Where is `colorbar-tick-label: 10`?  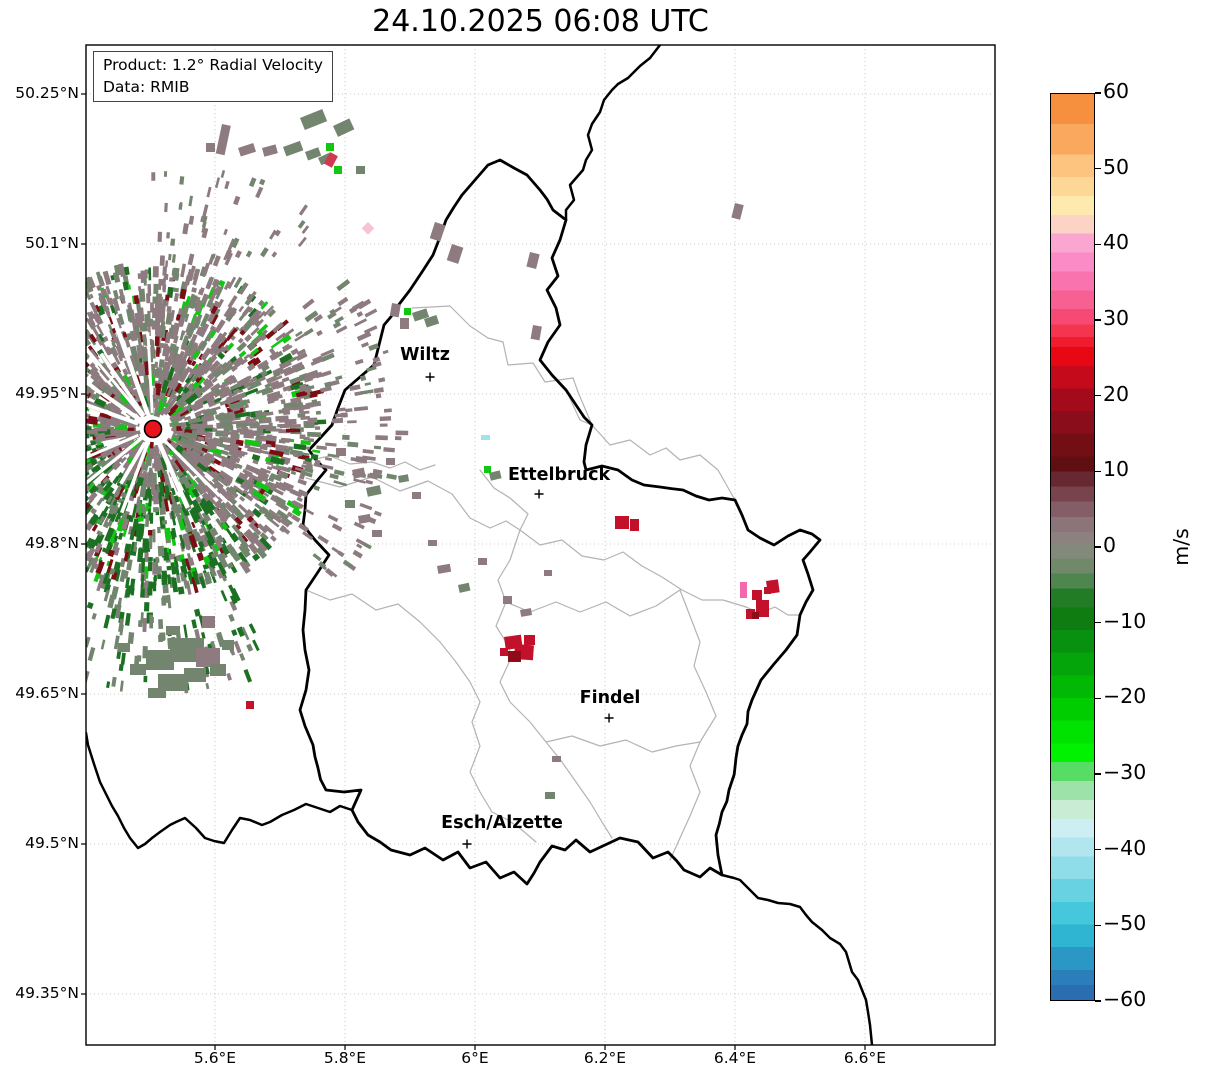
colorbar-tick-label: 10 is located at coordinates (1116, 469).